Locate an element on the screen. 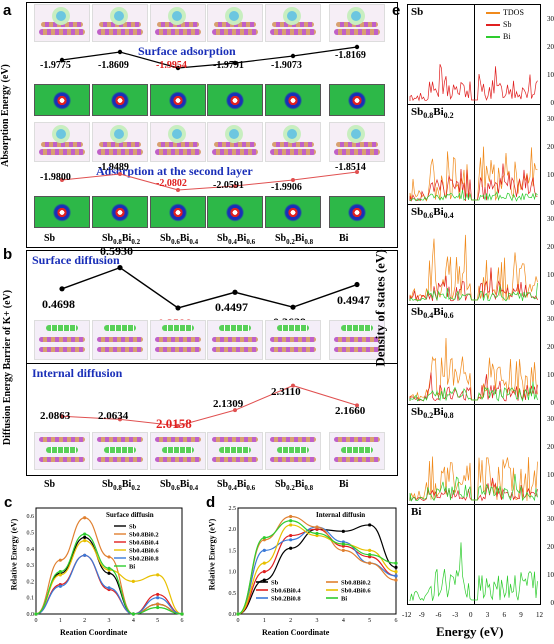 The image size is (554, 644). panel-b-label: b is located at coordinates (8, 254).